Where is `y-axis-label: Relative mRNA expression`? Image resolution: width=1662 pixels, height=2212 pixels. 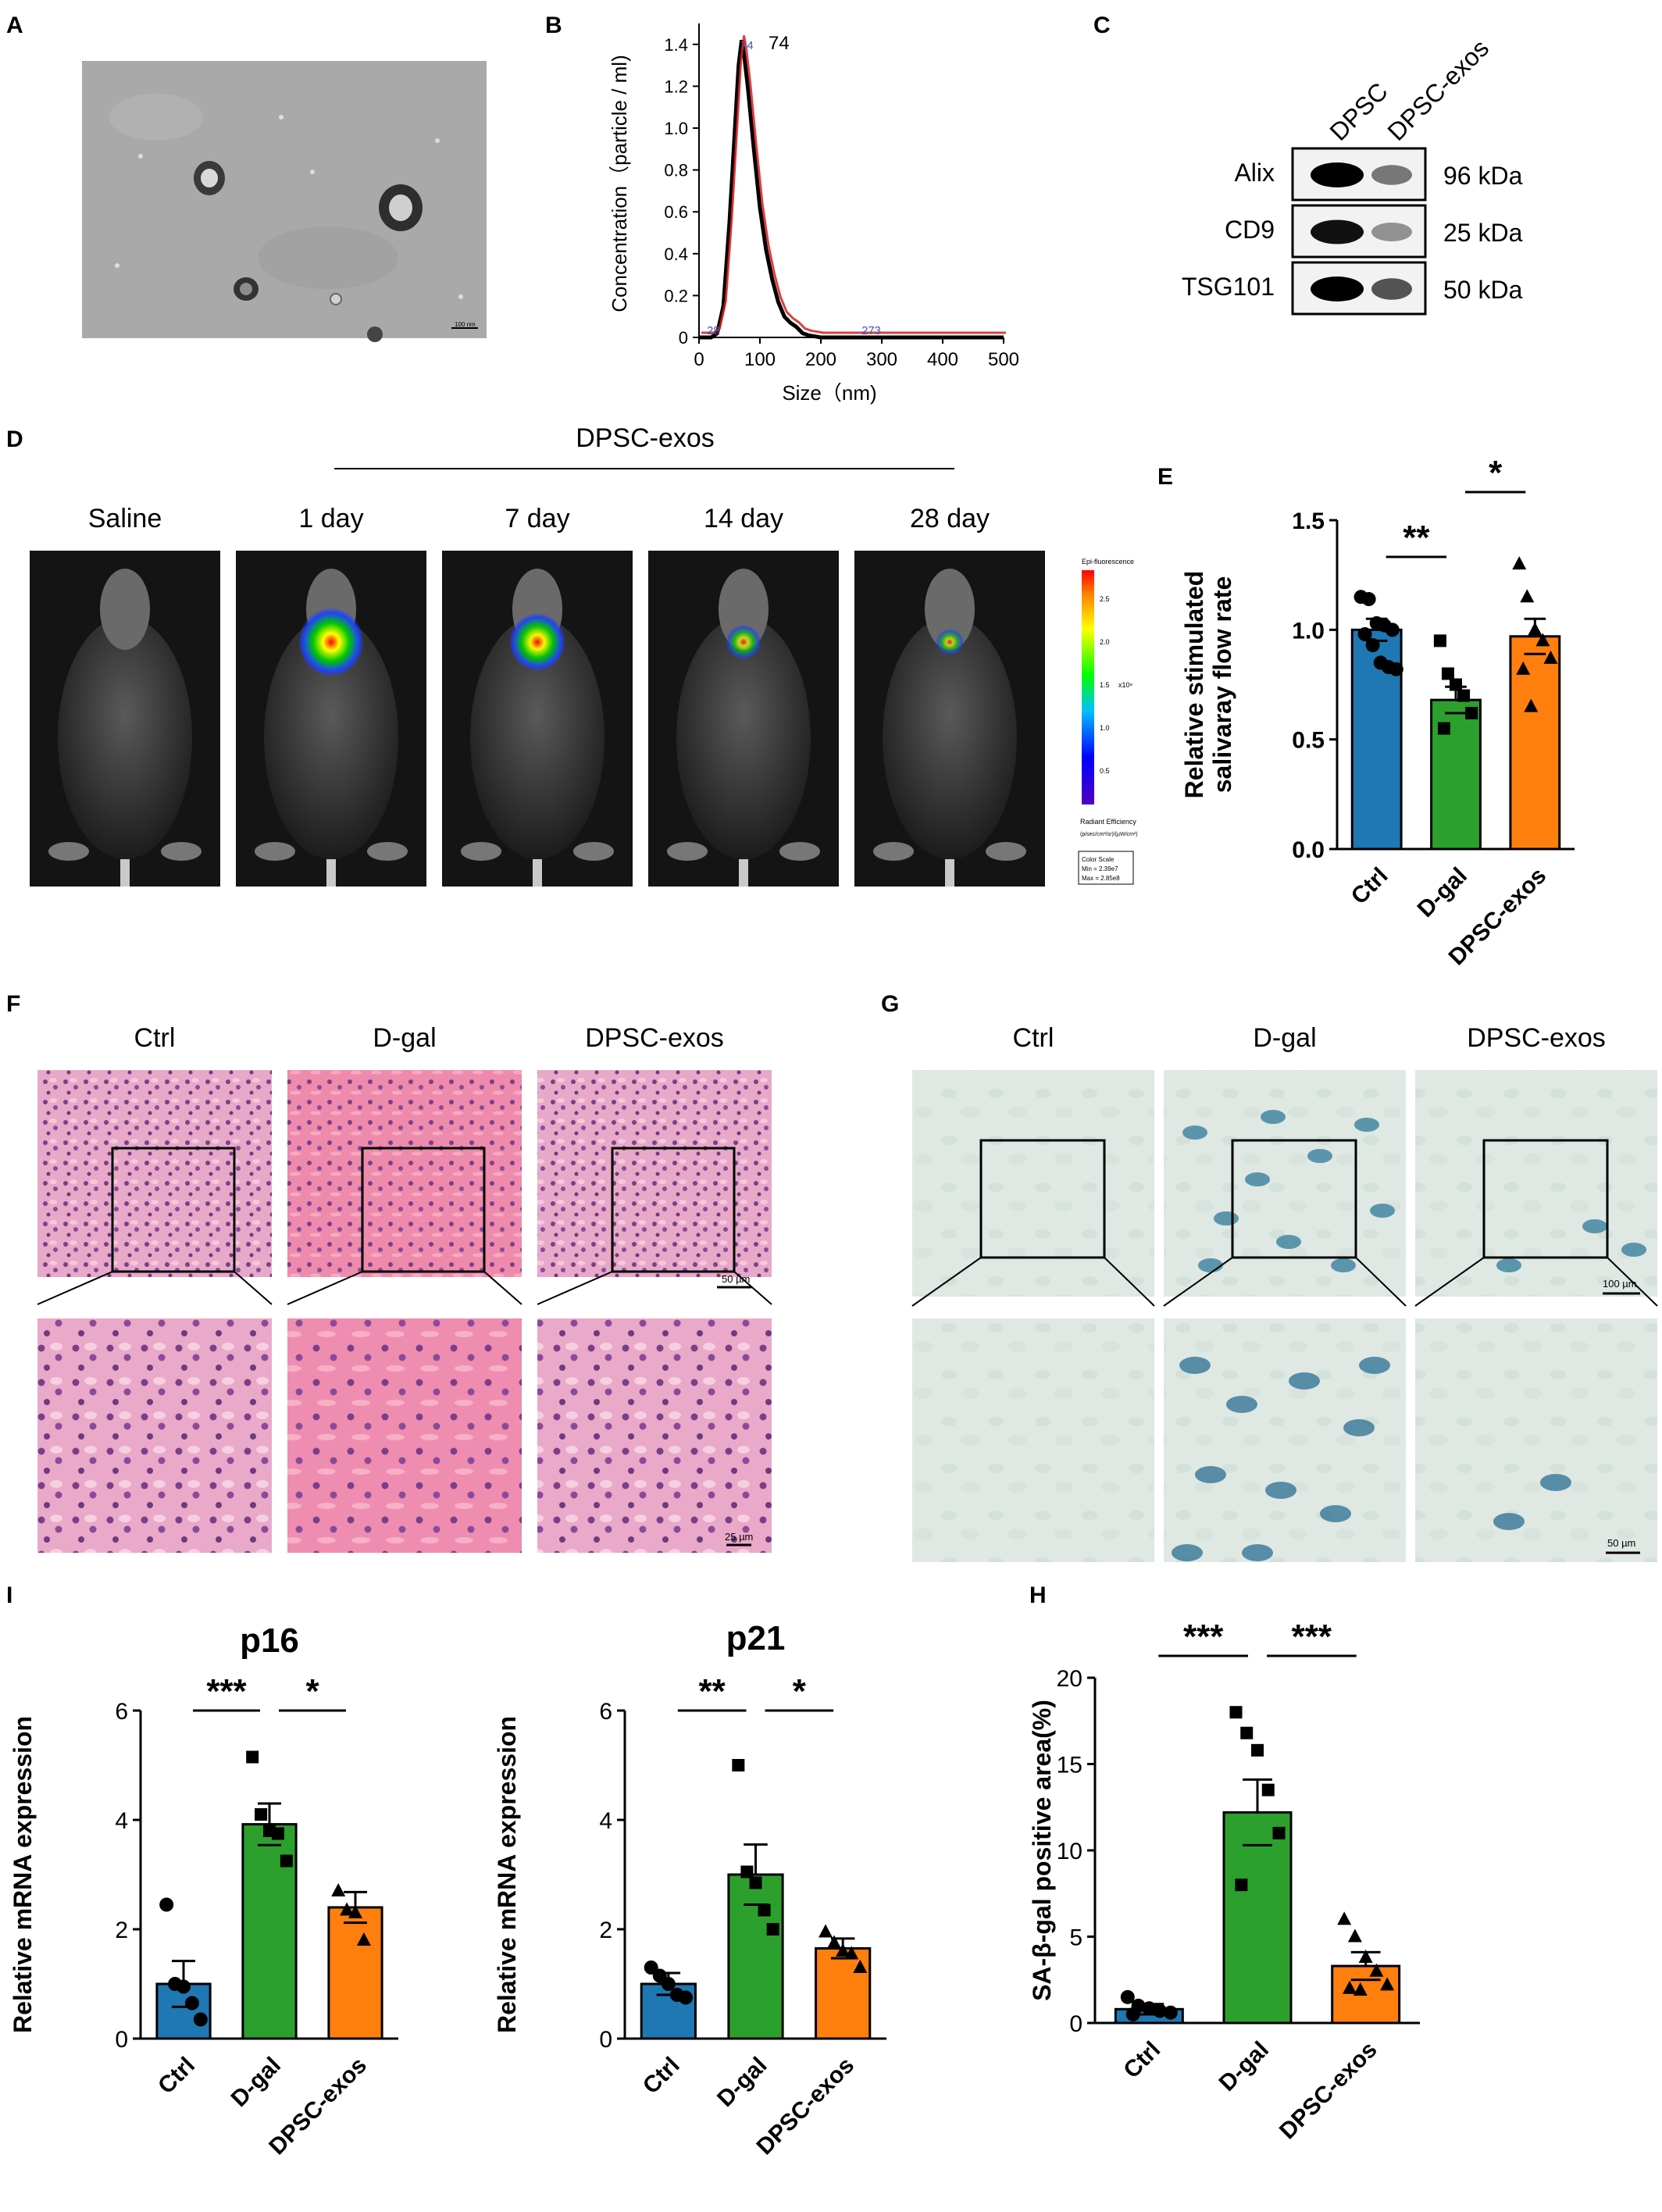 y-axis-label: Relative mRNA expression is located at coordinates (507, 1874).